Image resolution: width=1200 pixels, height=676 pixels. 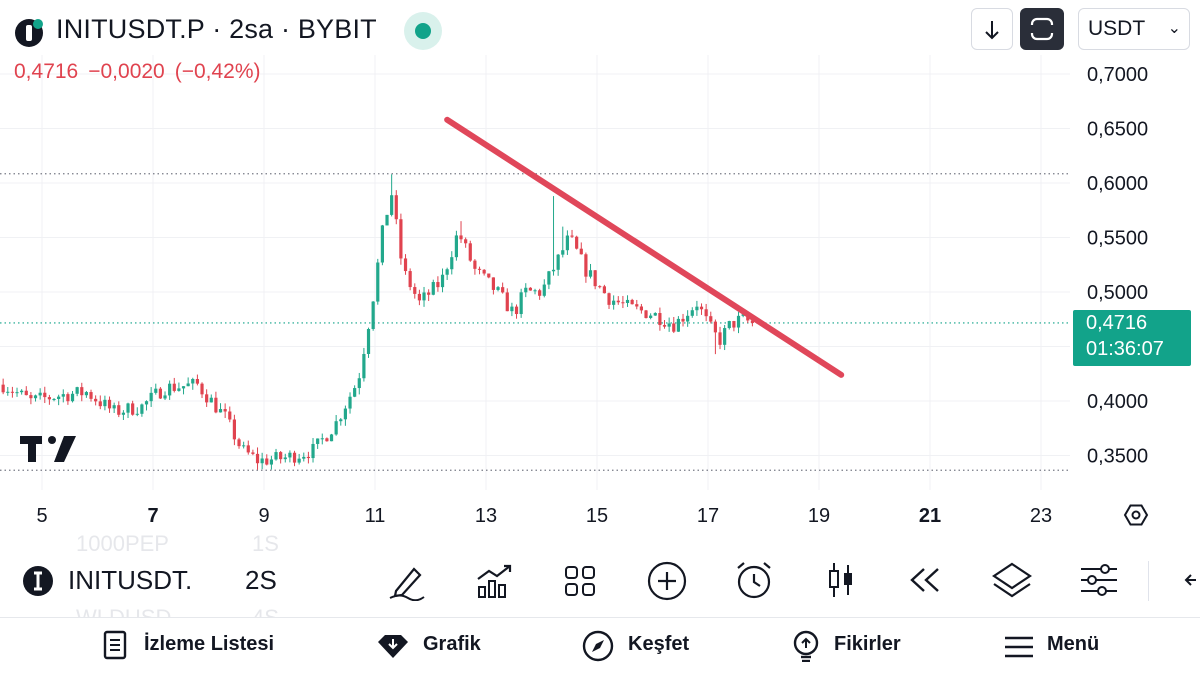 I want to click on last-price: 0,4716, so click(x=46, y=71).